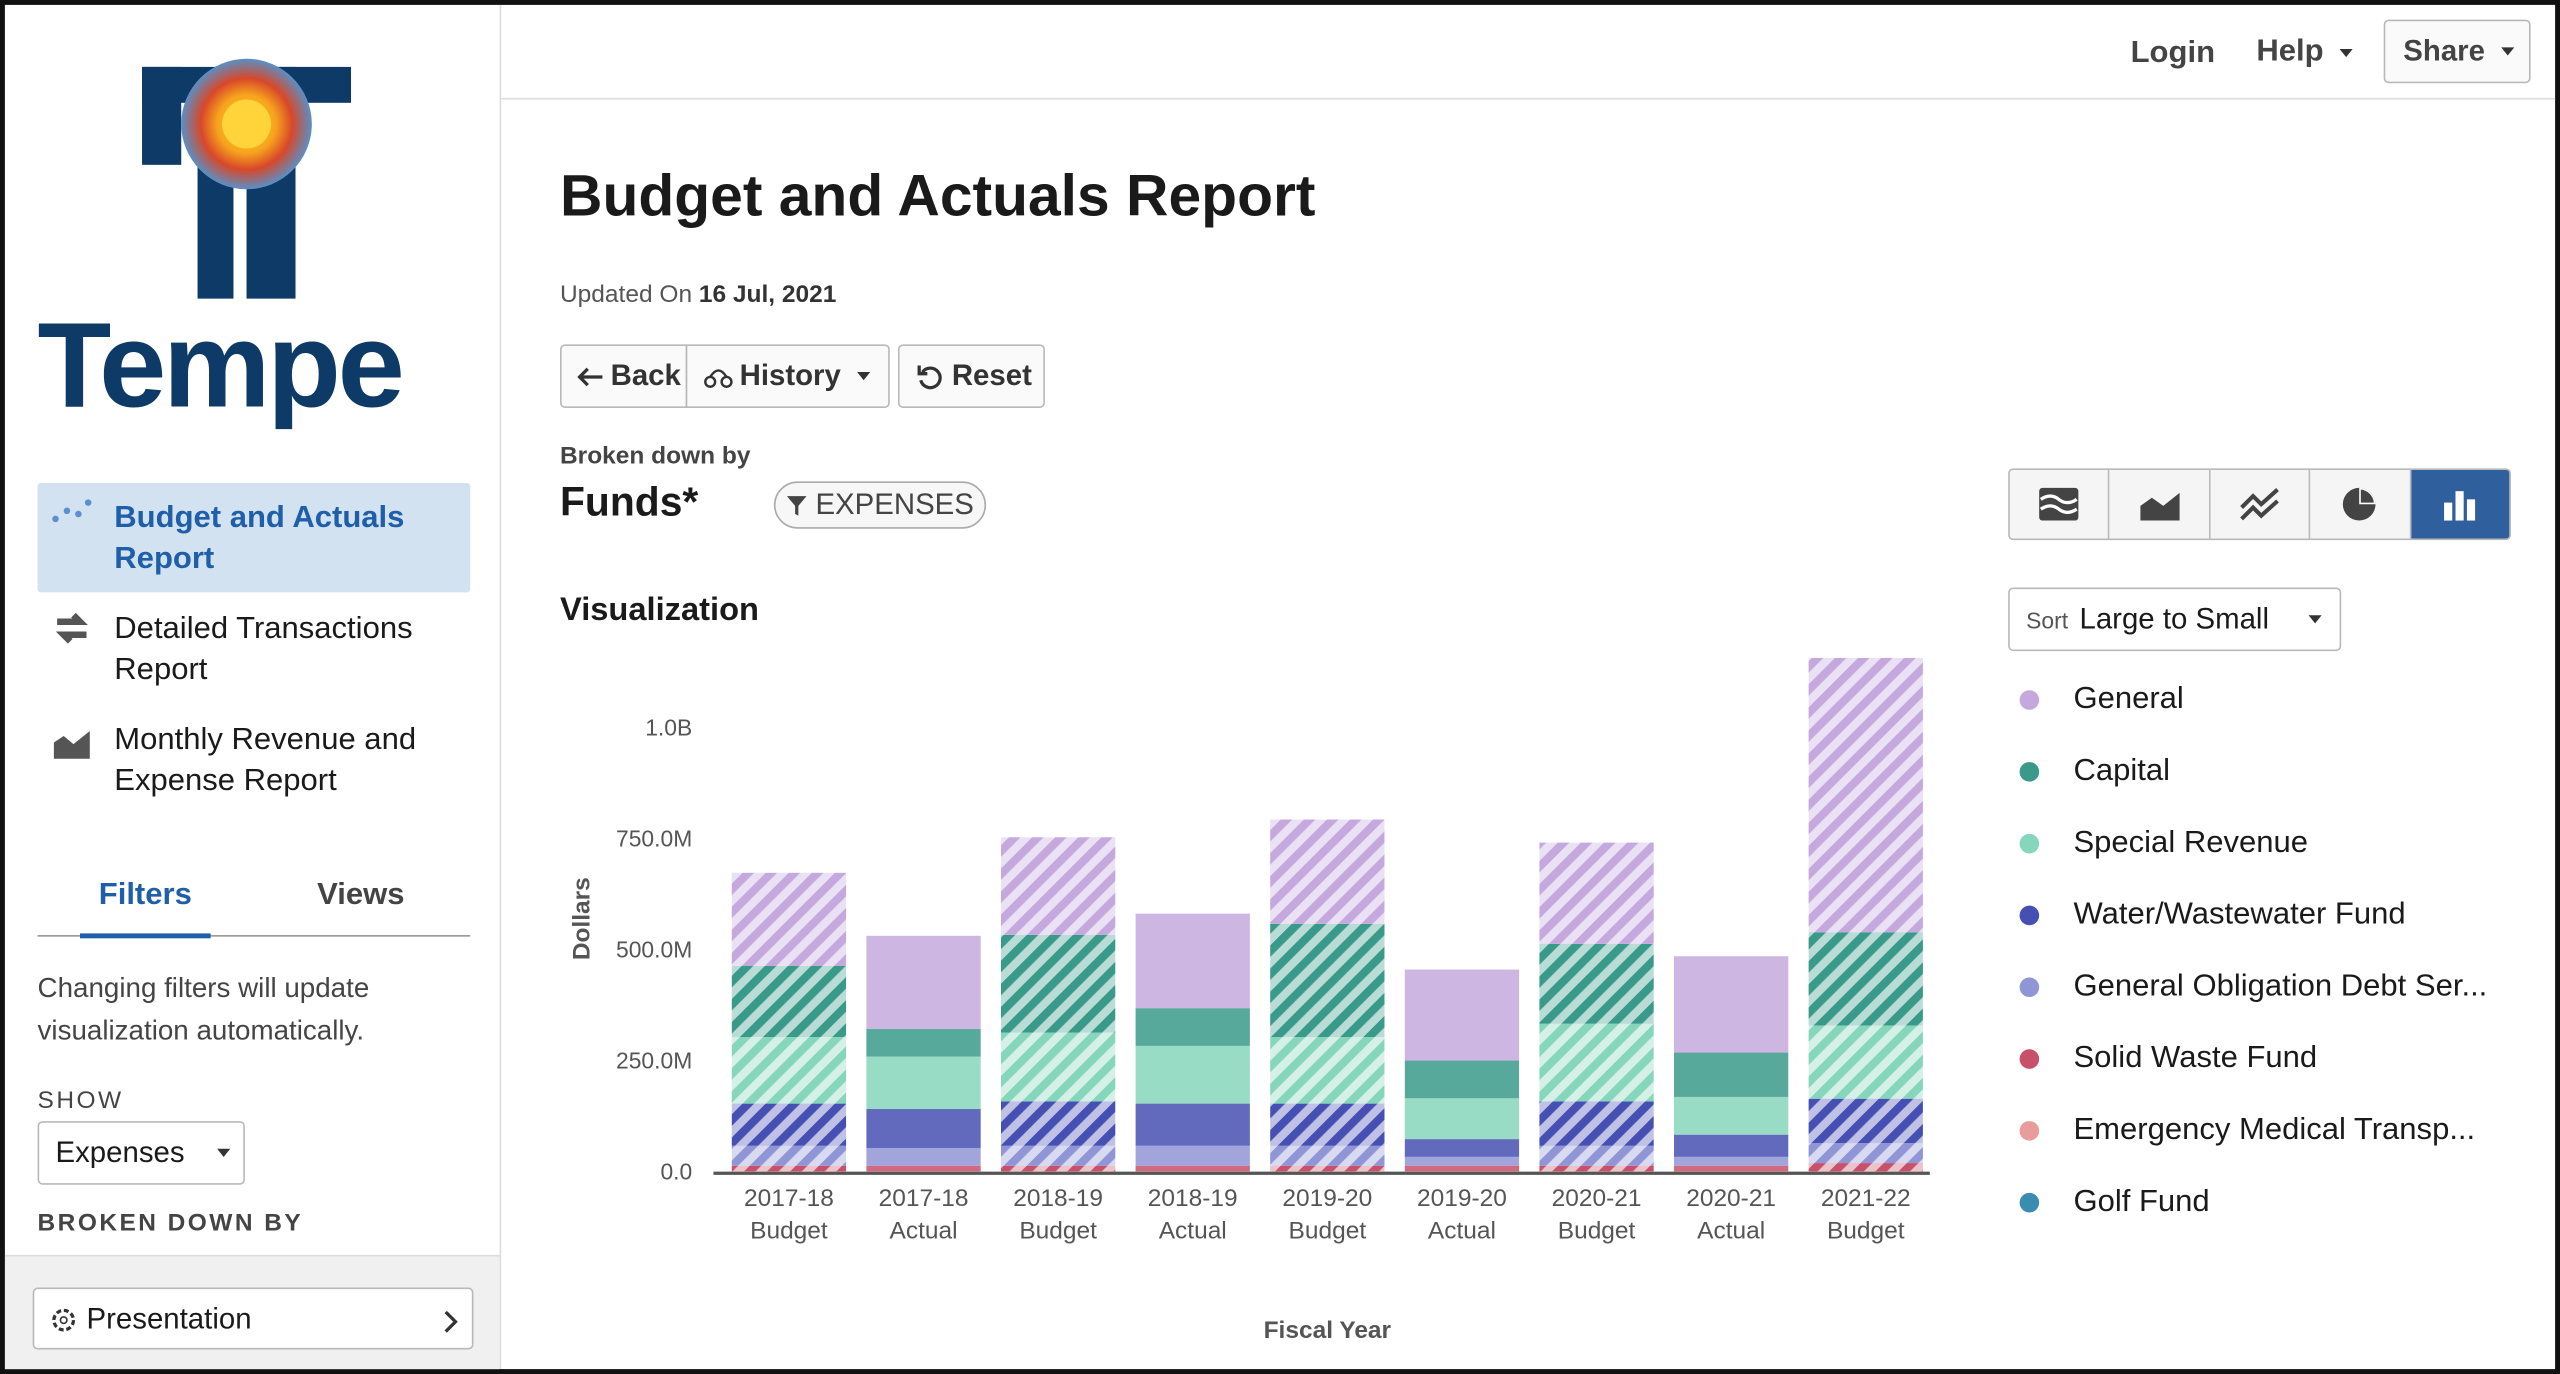  Describe the element at coordinates (2304, 52) in the screenshot. I see `help-menu: Help` at that location.